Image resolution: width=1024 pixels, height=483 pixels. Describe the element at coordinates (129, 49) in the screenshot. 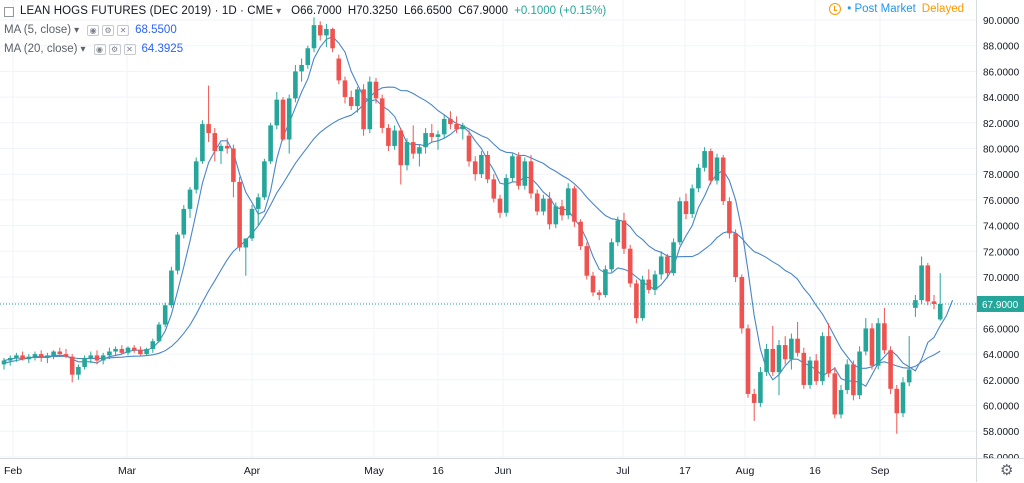

I see `close-icon: ✕` at that location.